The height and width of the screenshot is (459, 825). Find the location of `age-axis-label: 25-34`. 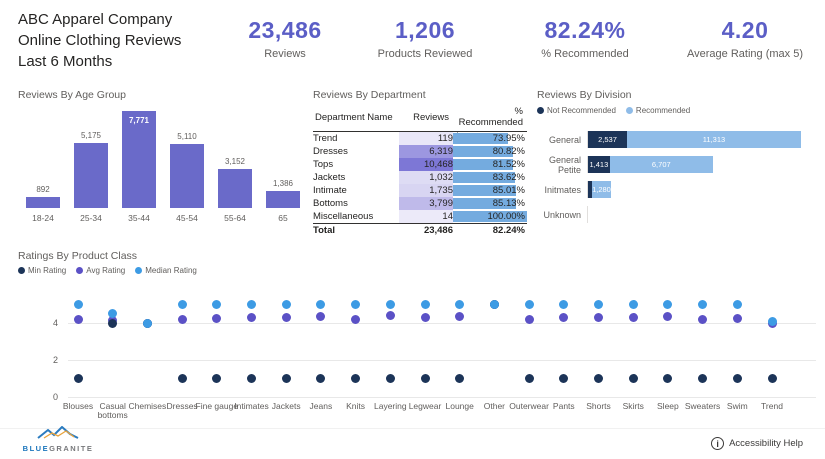

age-axis-label: 25-34 is located at coordinates (91, 218).